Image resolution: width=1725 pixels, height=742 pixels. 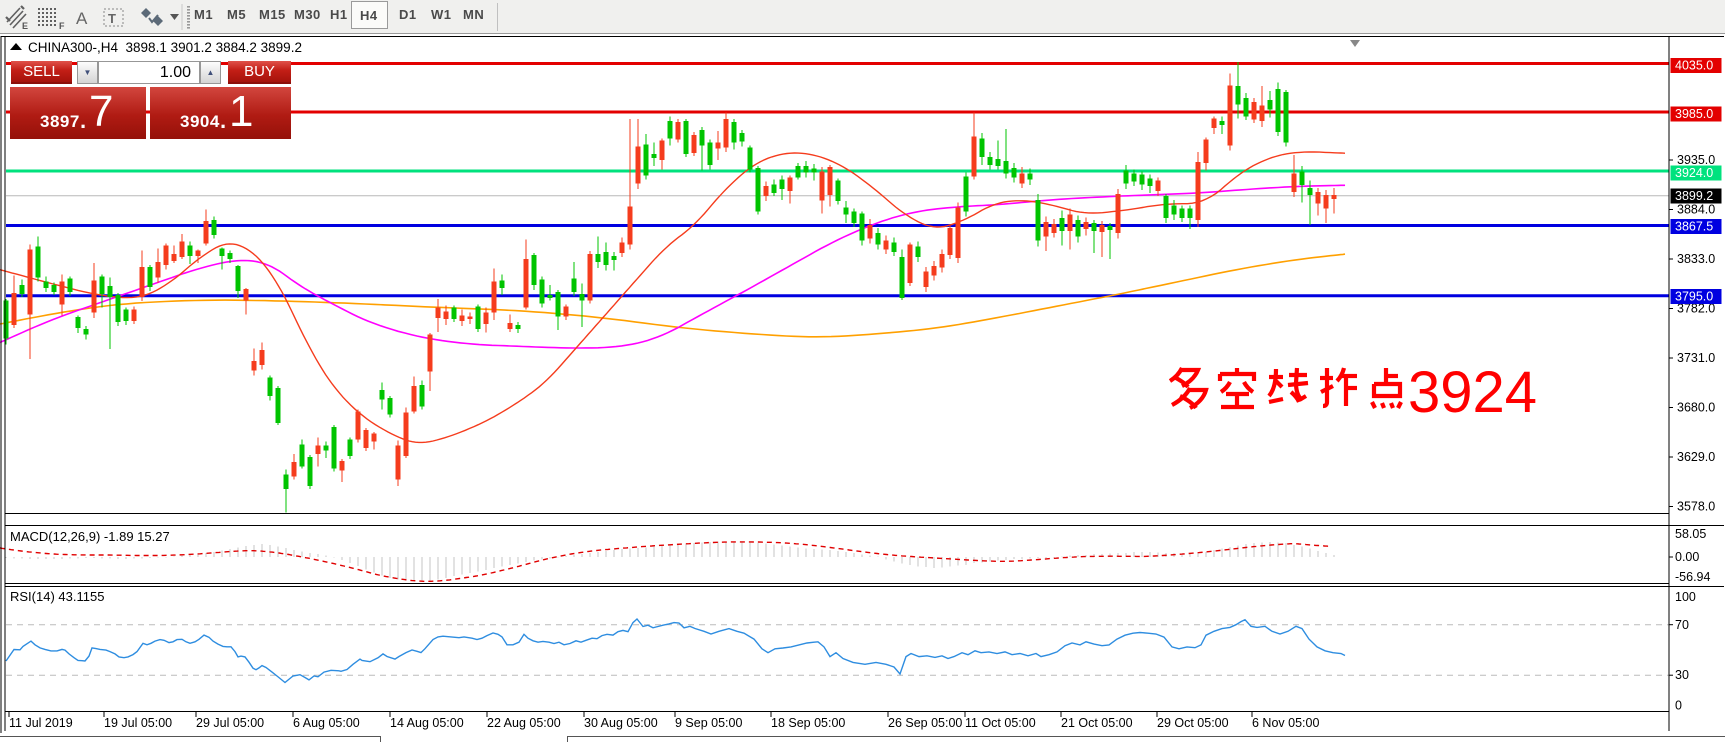 I want to click on svg-text: 3899.2, so click(x=1694, y=196).